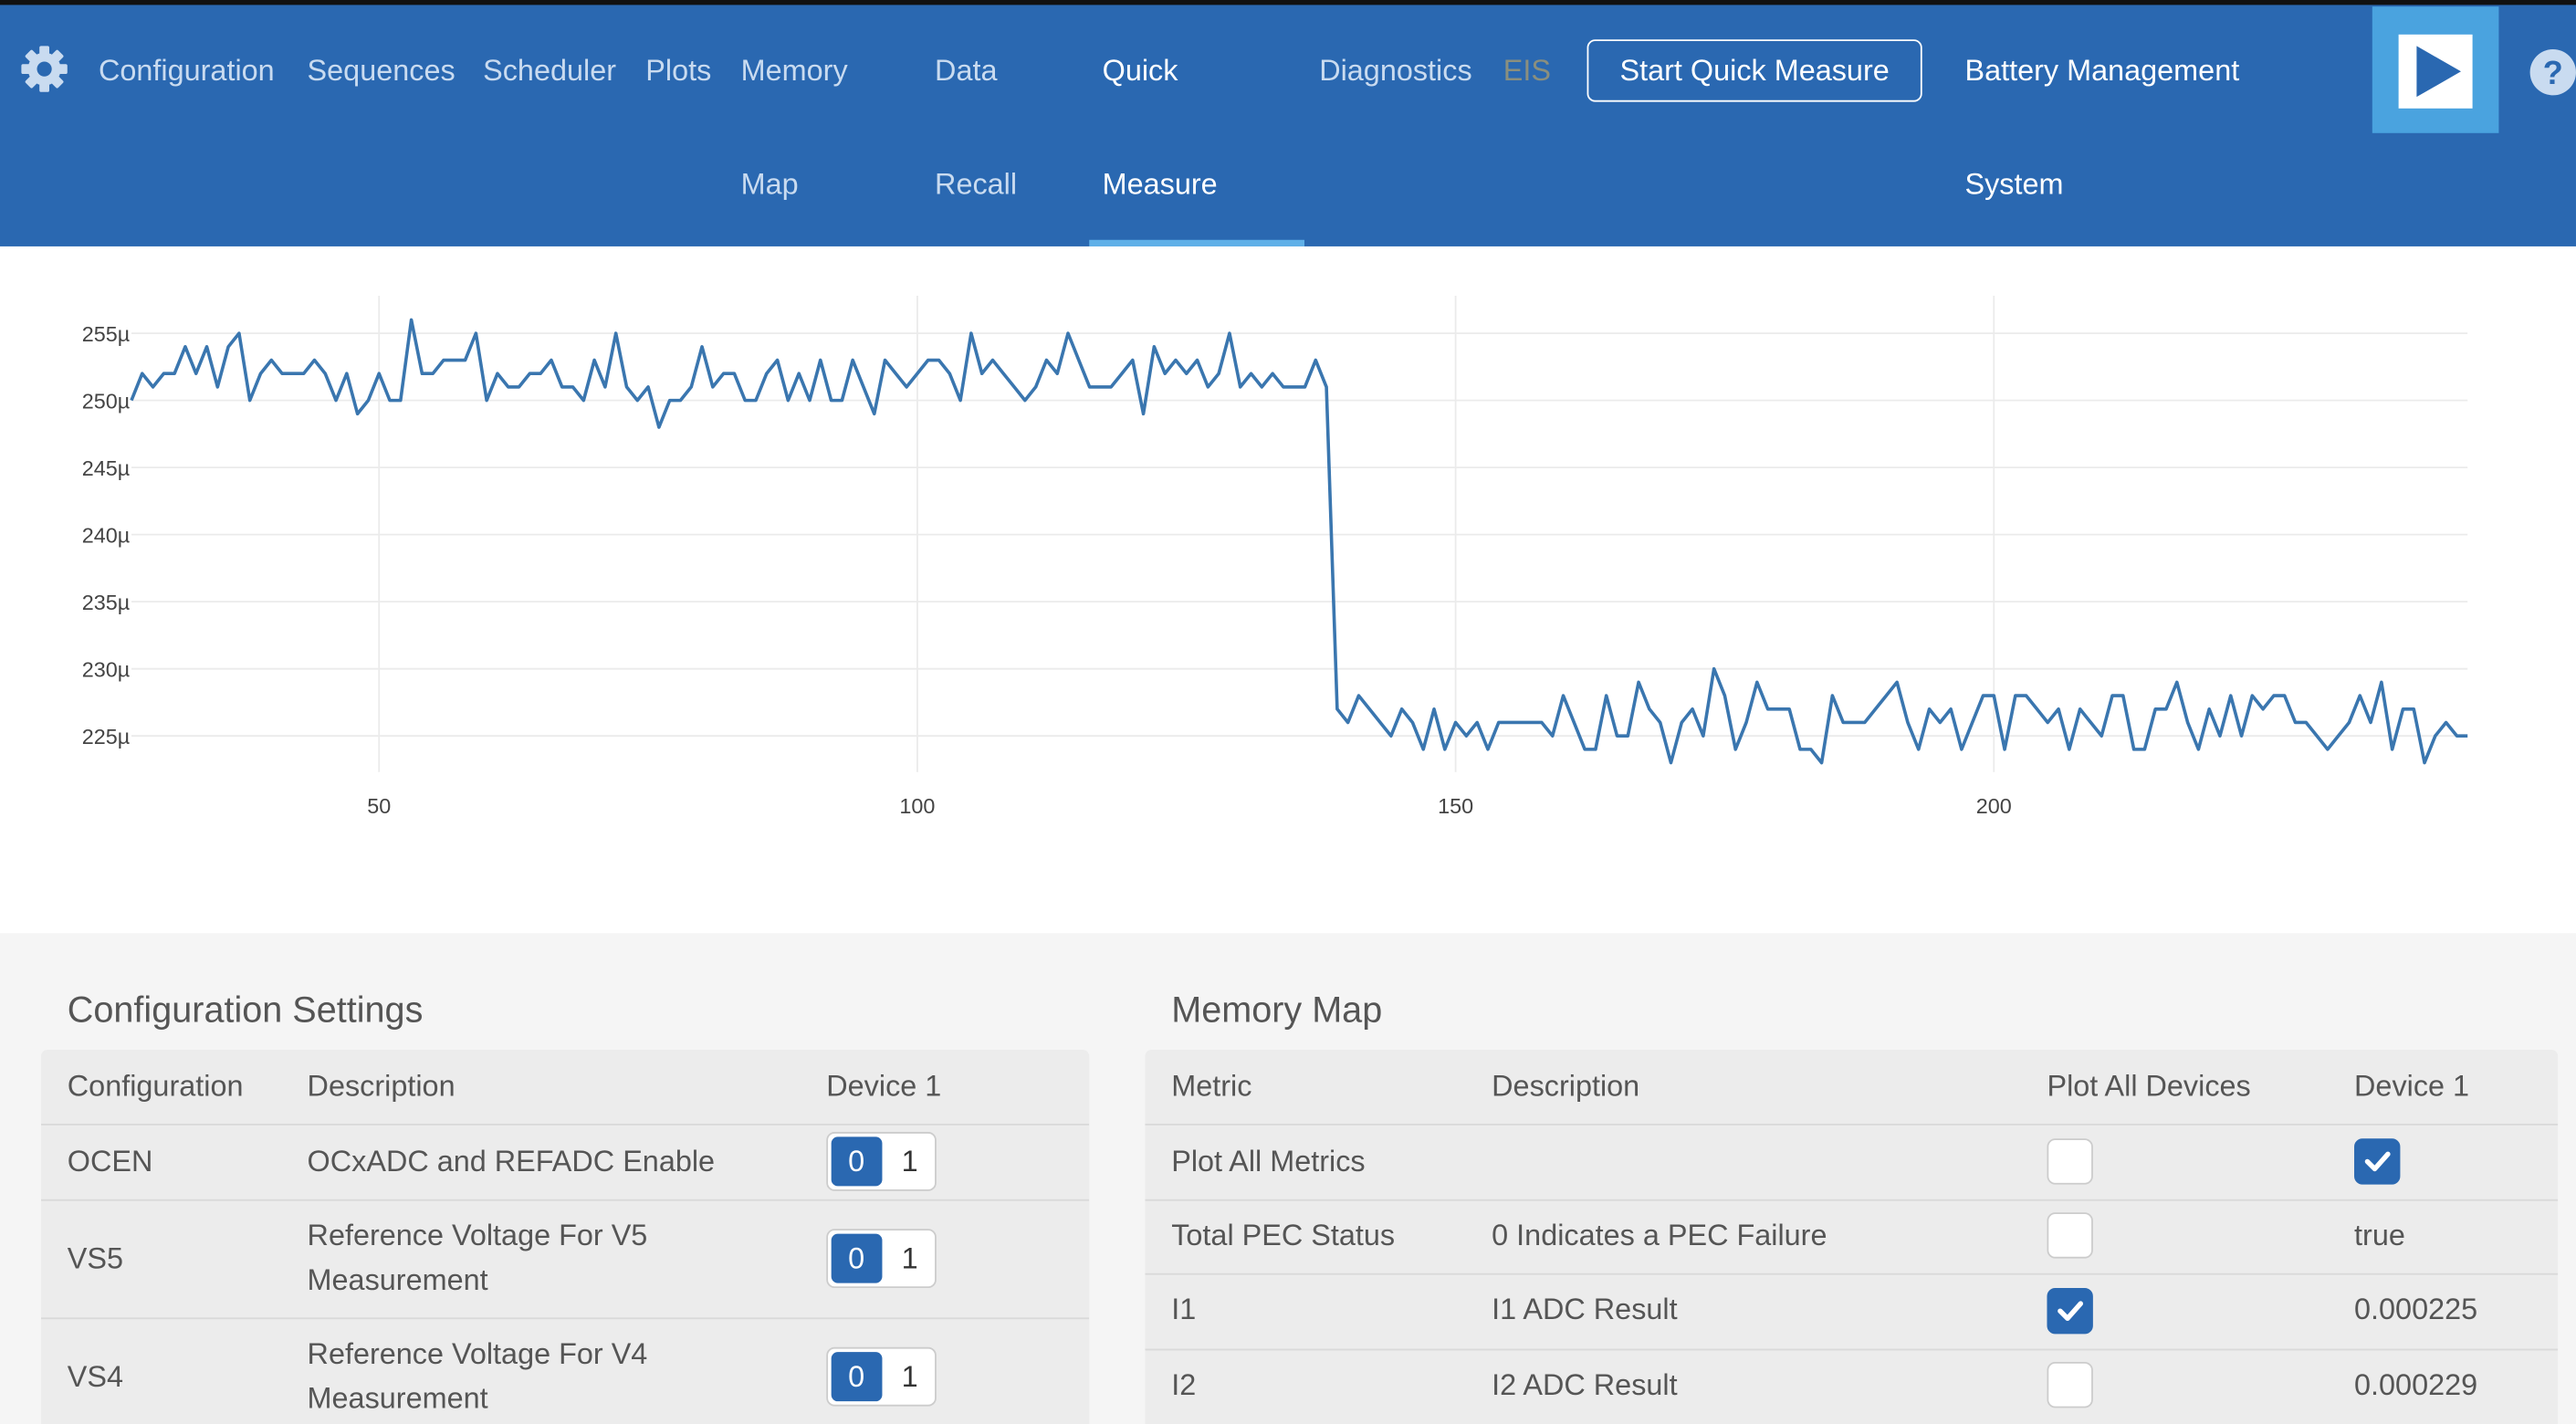 The width and height of the screenshot is (2576, 1424). I want to click on metric-description: I1 ADC Result, so click(1585, 1309).